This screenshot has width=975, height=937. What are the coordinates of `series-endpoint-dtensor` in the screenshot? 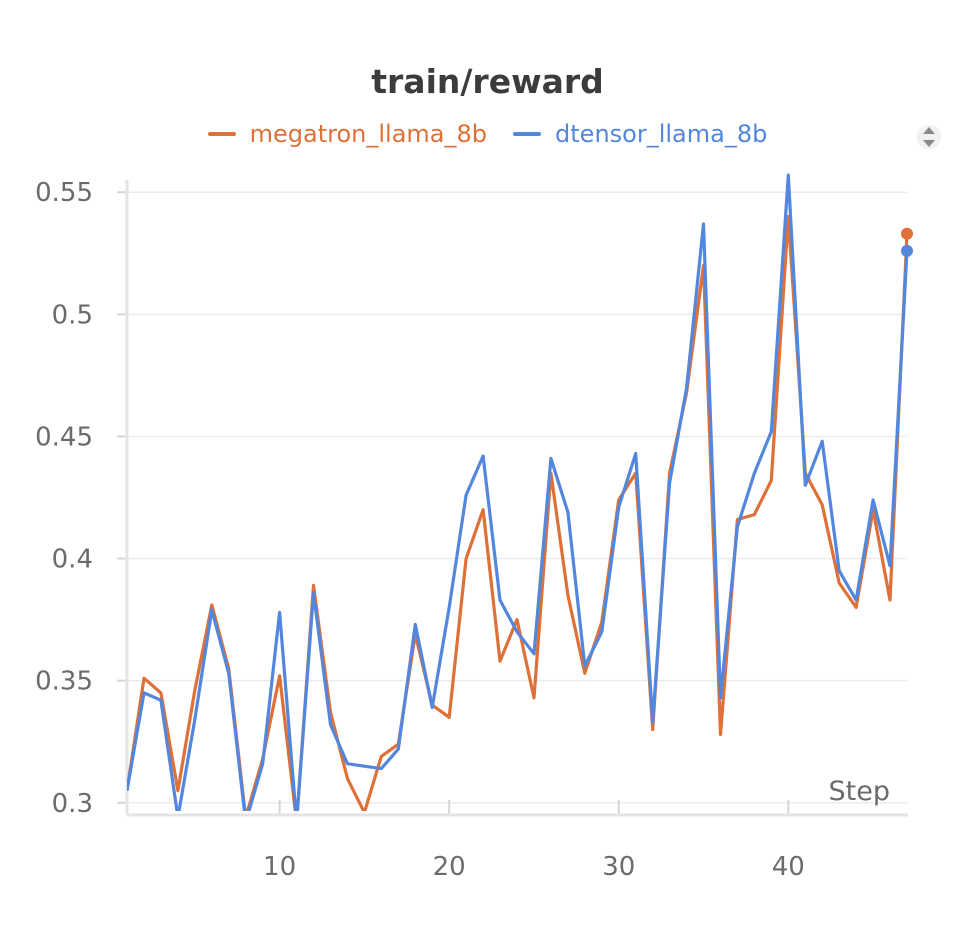 It's located at (907, 250).